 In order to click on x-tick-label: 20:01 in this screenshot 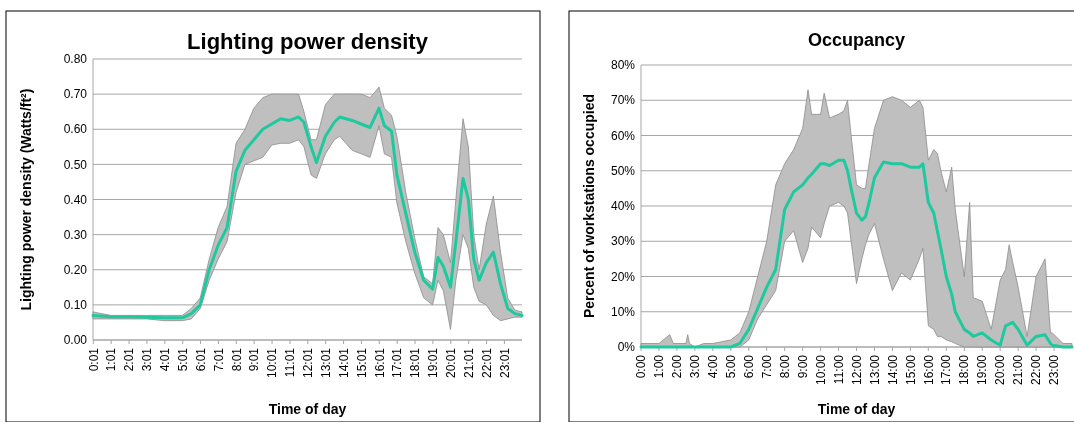, I will do `click(451, 363)`.